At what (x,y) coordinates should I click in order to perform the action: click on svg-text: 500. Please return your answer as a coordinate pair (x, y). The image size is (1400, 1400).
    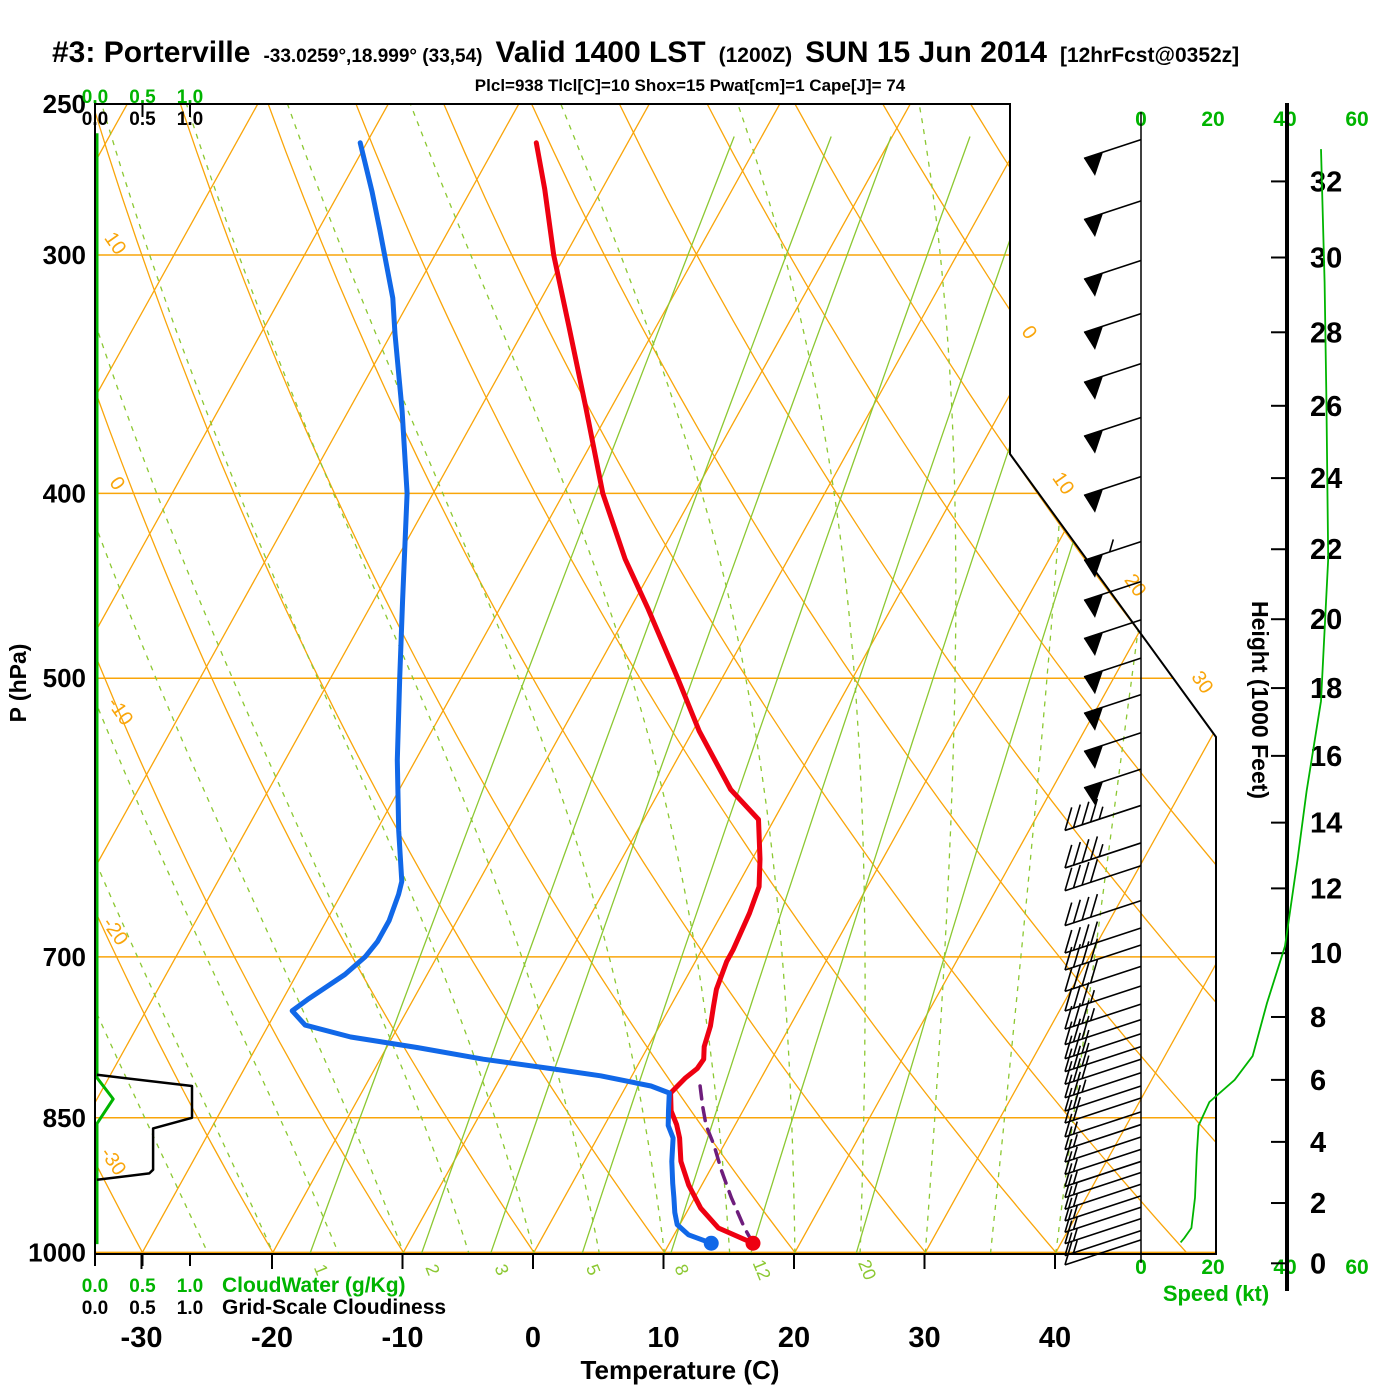
    Looking at the image, I should click on (64, 678).